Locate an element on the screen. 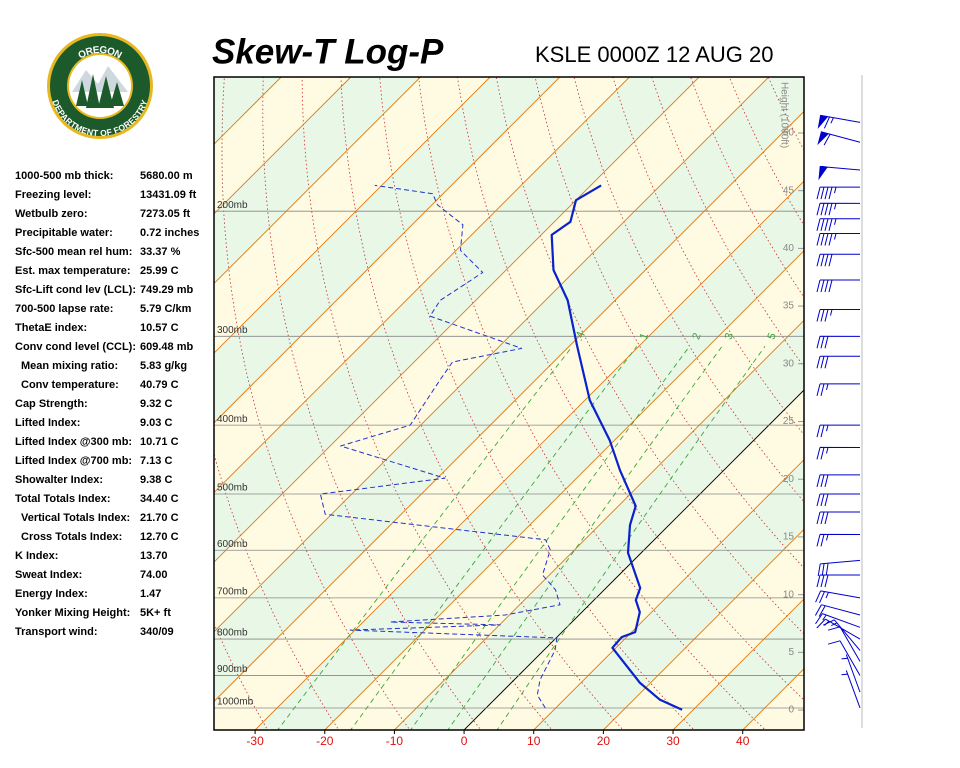 The width and height of the screenshot is (960, 768). stat-label: Sfc-500 mean rel hum: is located at coordinates (73, 252).